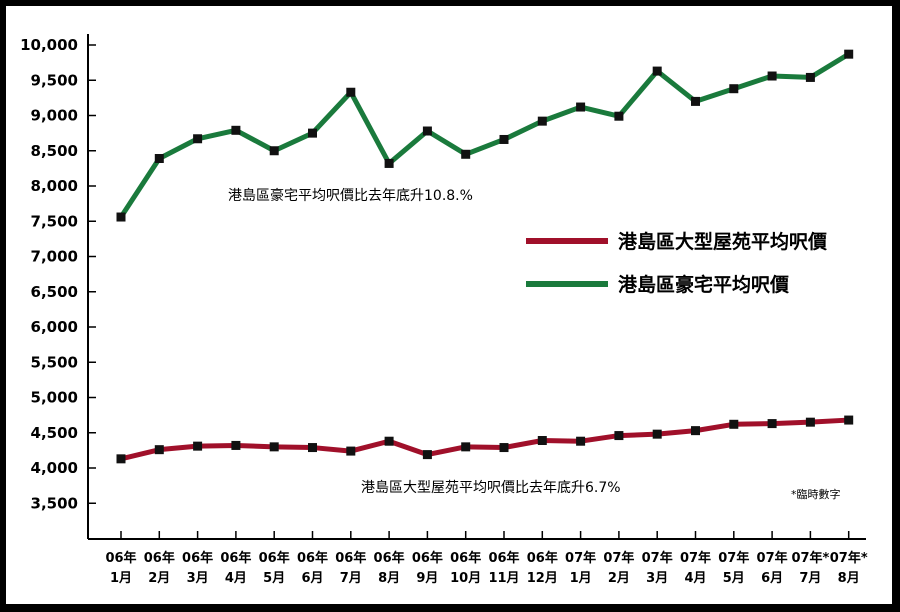 The width and height of the screenshot is (900, 612). What do you see at coordinates (54, 398) in the screenshot?
I see `y-tick-label: 5,000` at bounding box center [54, 398].